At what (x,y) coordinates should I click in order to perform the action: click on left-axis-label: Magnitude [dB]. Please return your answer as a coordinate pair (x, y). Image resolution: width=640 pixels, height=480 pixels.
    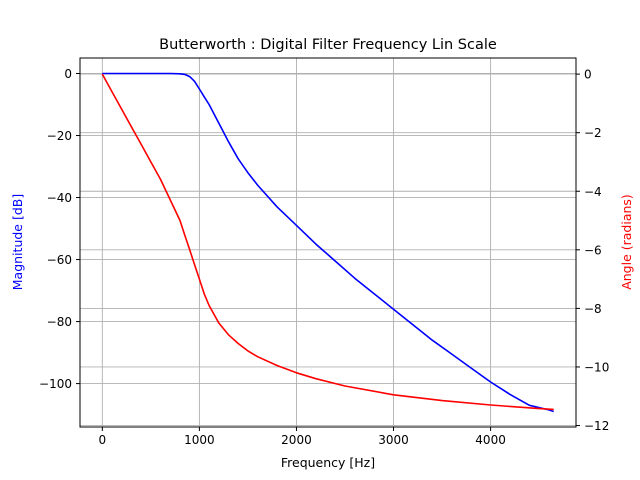
    Looking at the image, I should click on (17, 242).